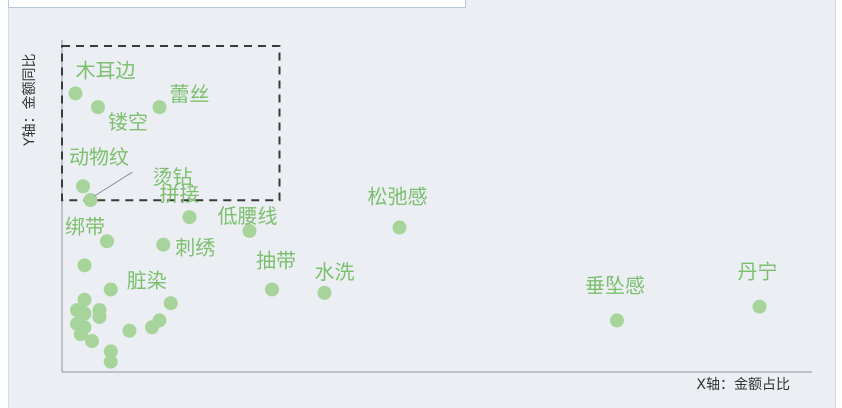  What do you see at coordinates (617, 320) in the screenshot?
I see `point-垂坠感` at bounding box center [617, 320].